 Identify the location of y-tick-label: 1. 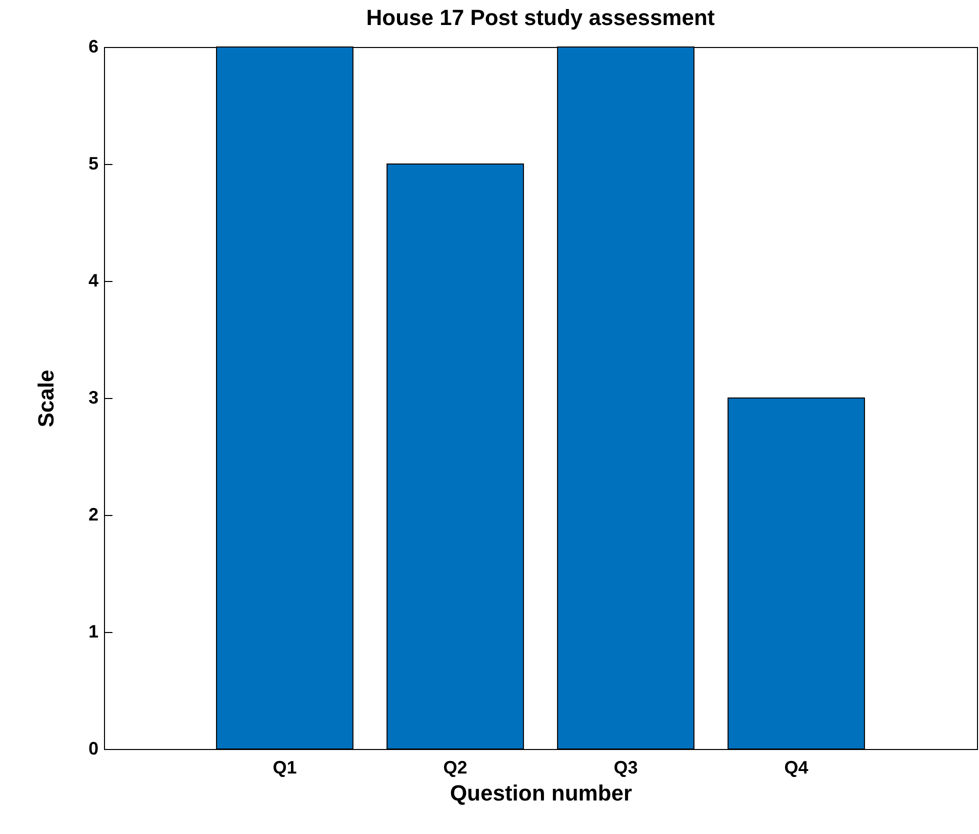
(93, 632).